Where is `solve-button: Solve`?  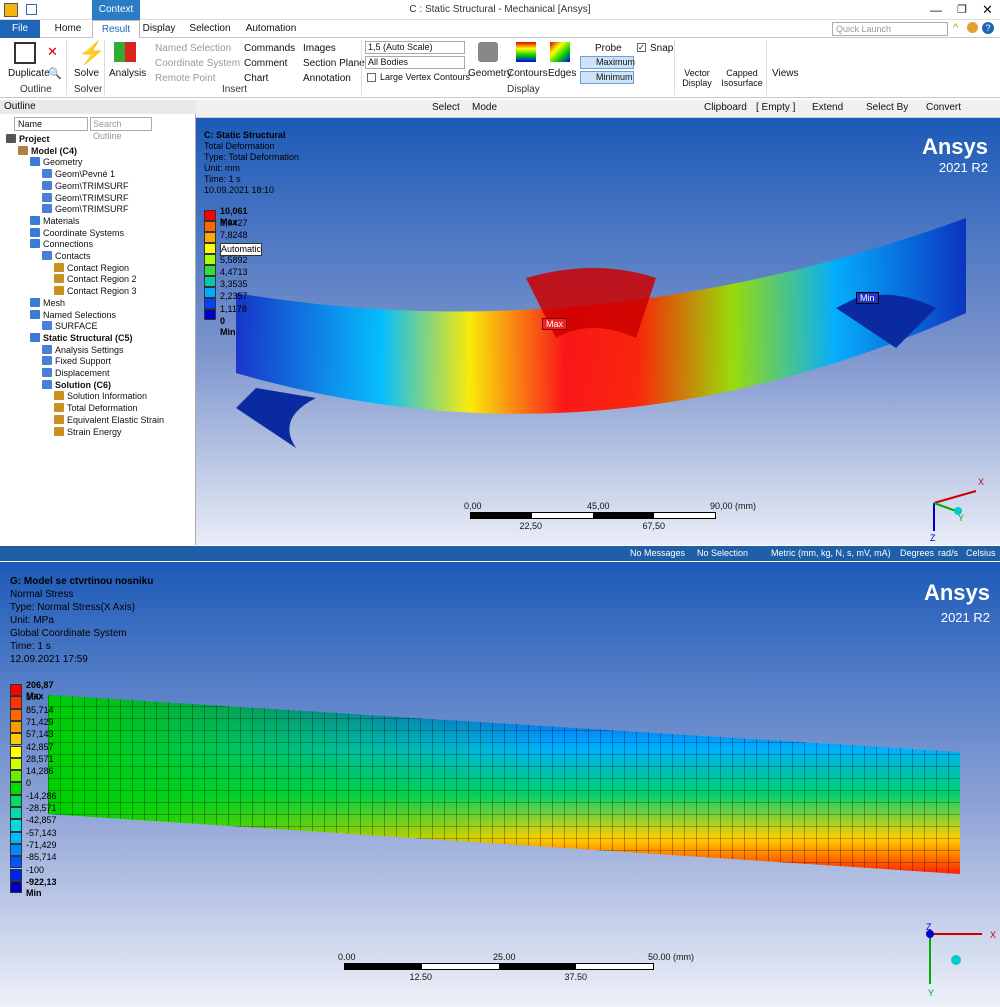 solve-button: Solve is located at coordinates (87, 73).